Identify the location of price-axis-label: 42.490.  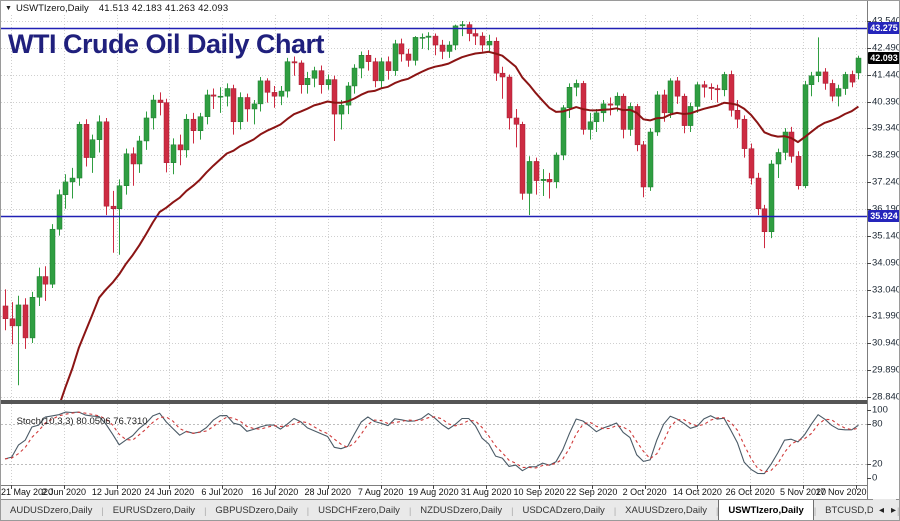
(886, 48).